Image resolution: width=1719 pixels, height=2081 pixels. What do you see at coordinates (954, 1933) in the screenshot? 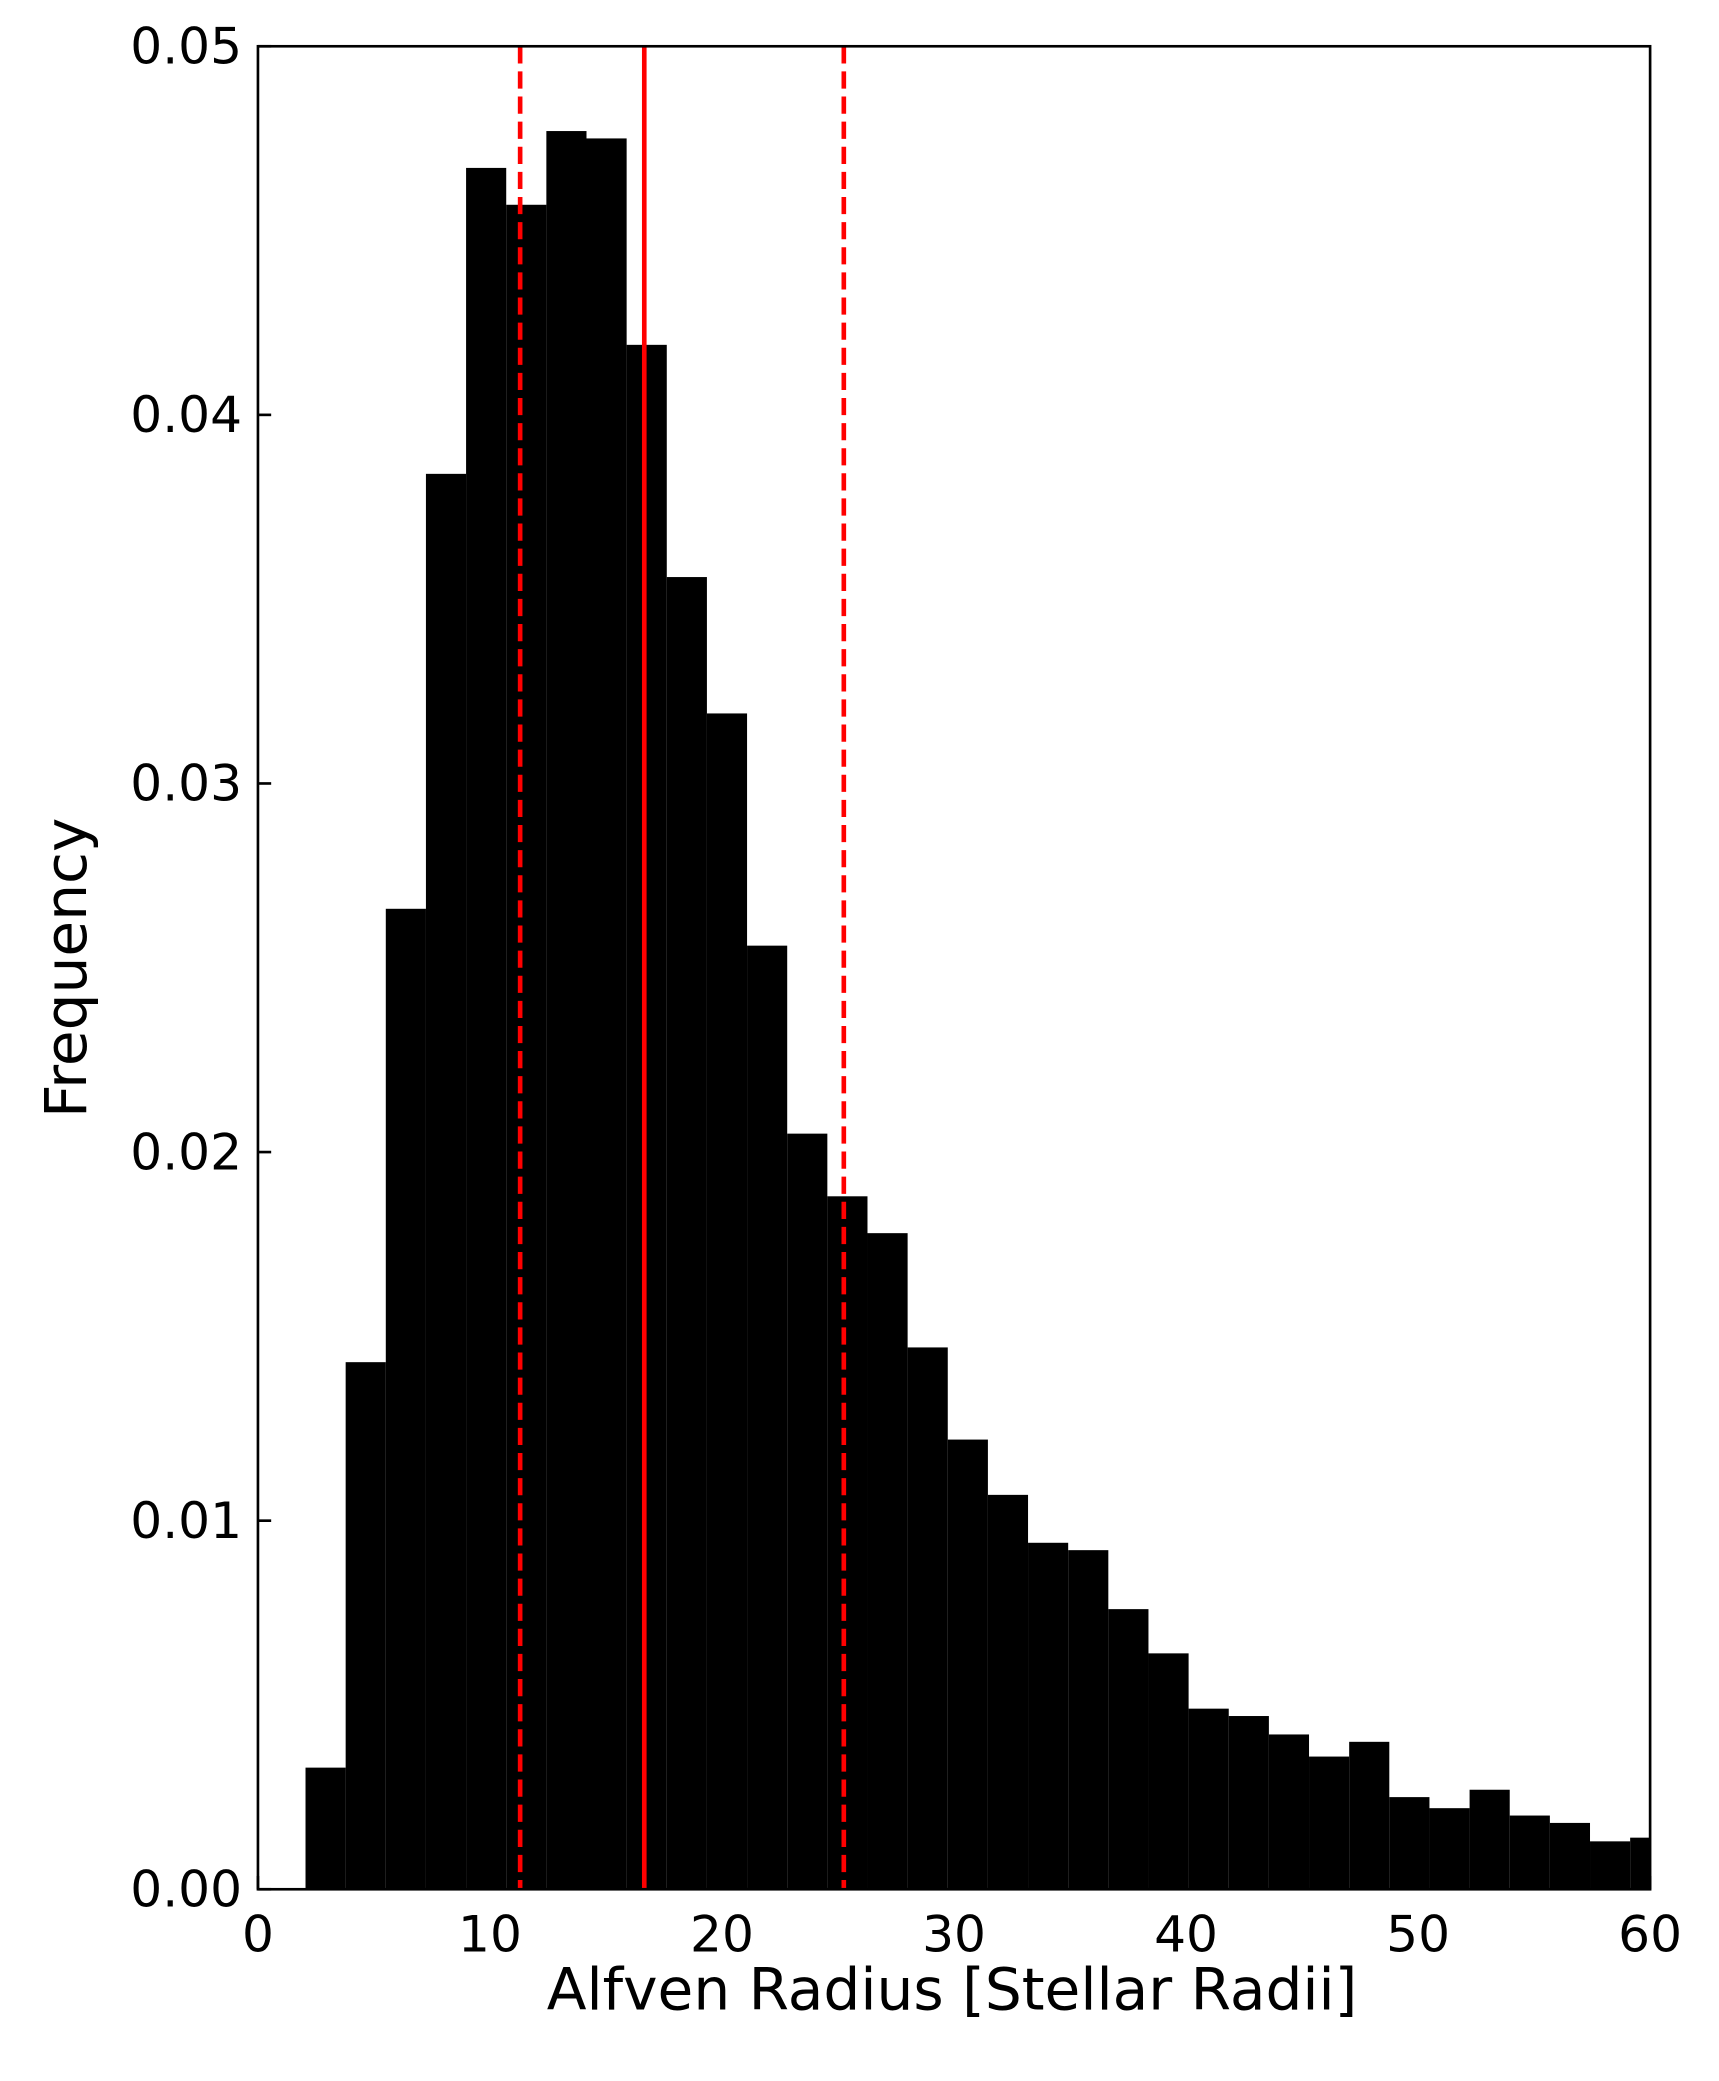
I see `x-tick-label: 30` at bounding box center [954, 1933].